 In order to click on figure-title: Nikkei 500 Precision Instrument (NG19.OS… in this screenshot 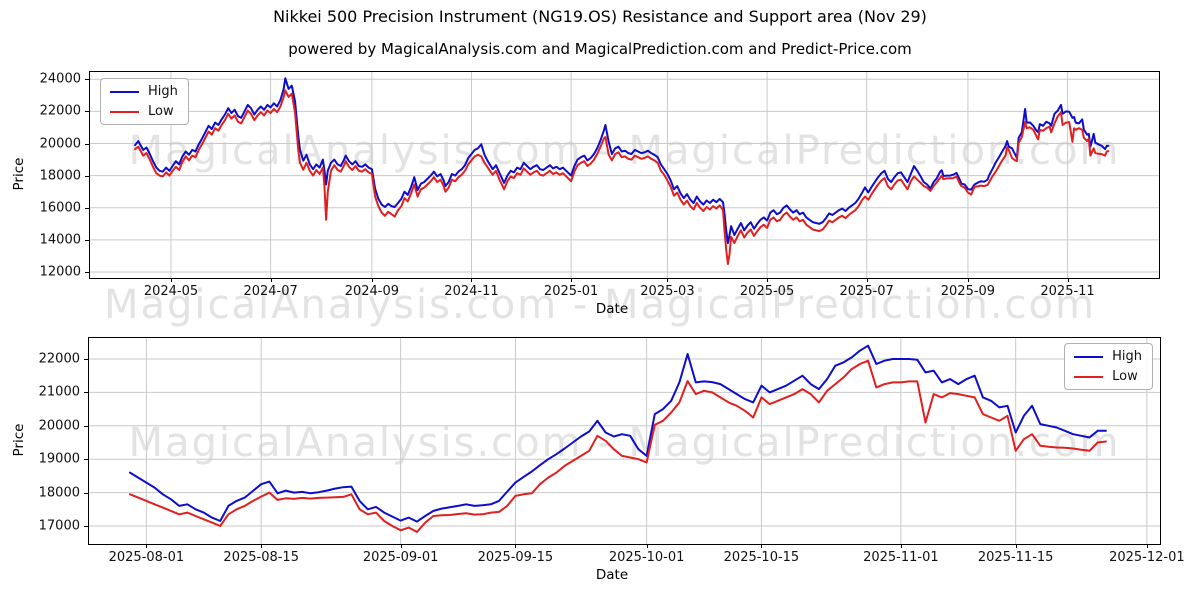, I will do `click(600, 16)`.